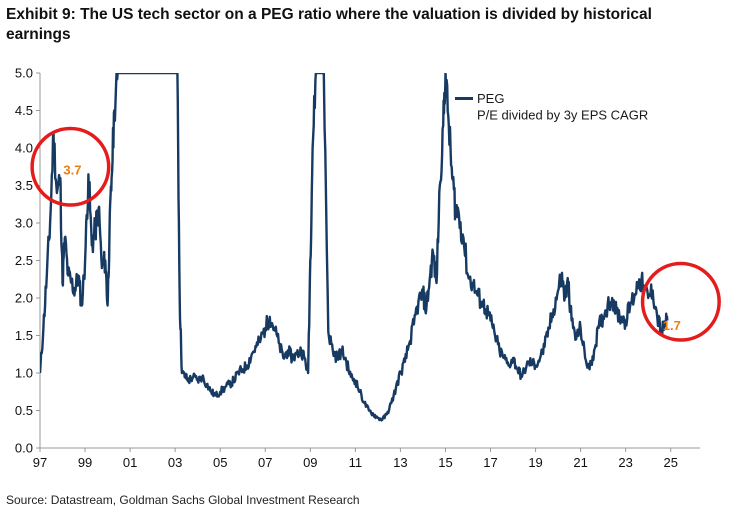 The image size is (740, 512). What do you see at coordinates (24, 73) in the screenshot?
I see `y-tick-label: 5.0` at bounding box center [24, 73].